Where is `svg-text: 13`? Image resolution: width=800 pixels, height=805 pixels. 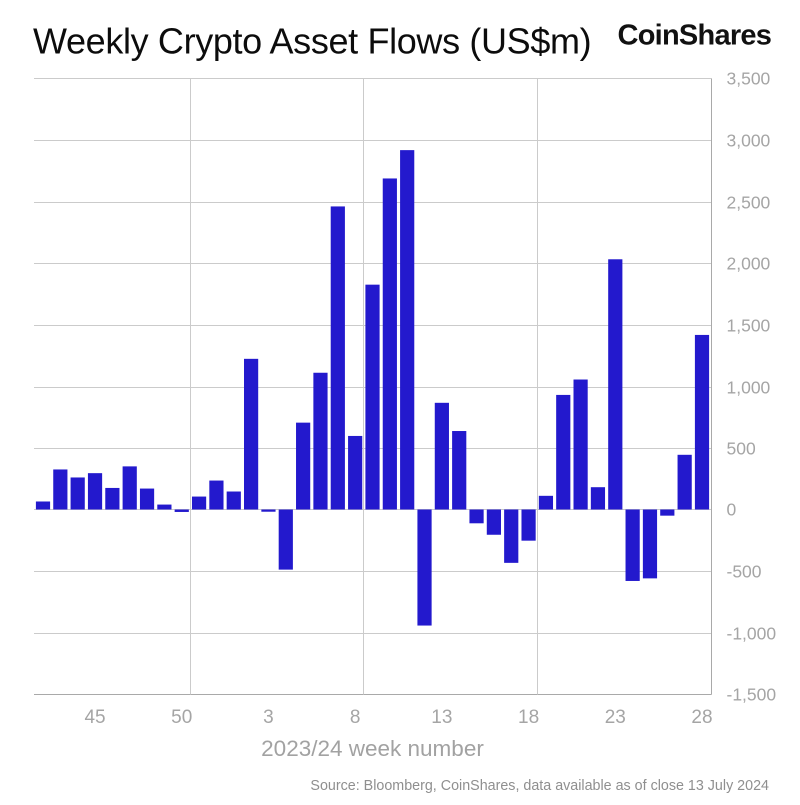 svg-text: 13 is located at coordinates (441, 717).